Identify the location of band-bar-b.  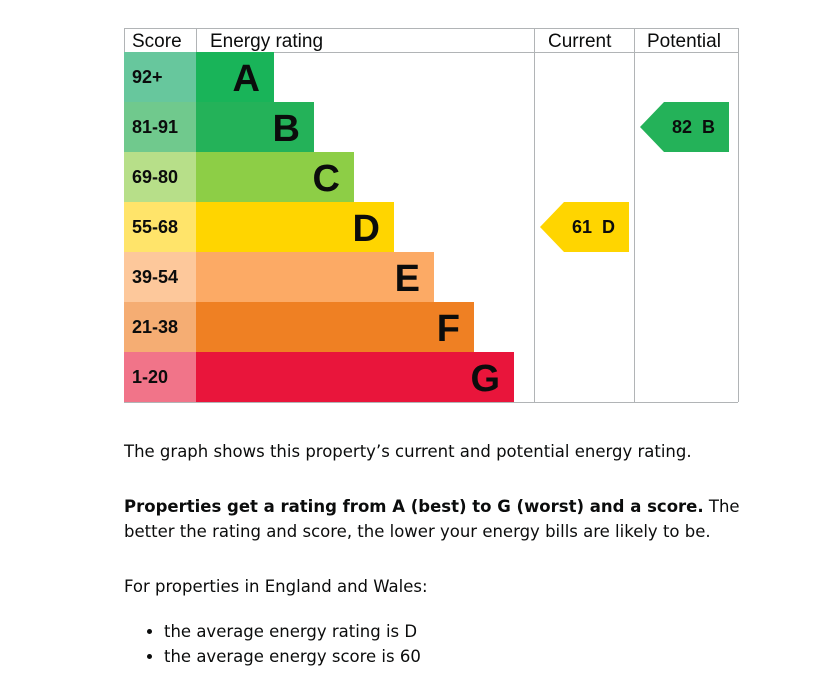
(255, 127).